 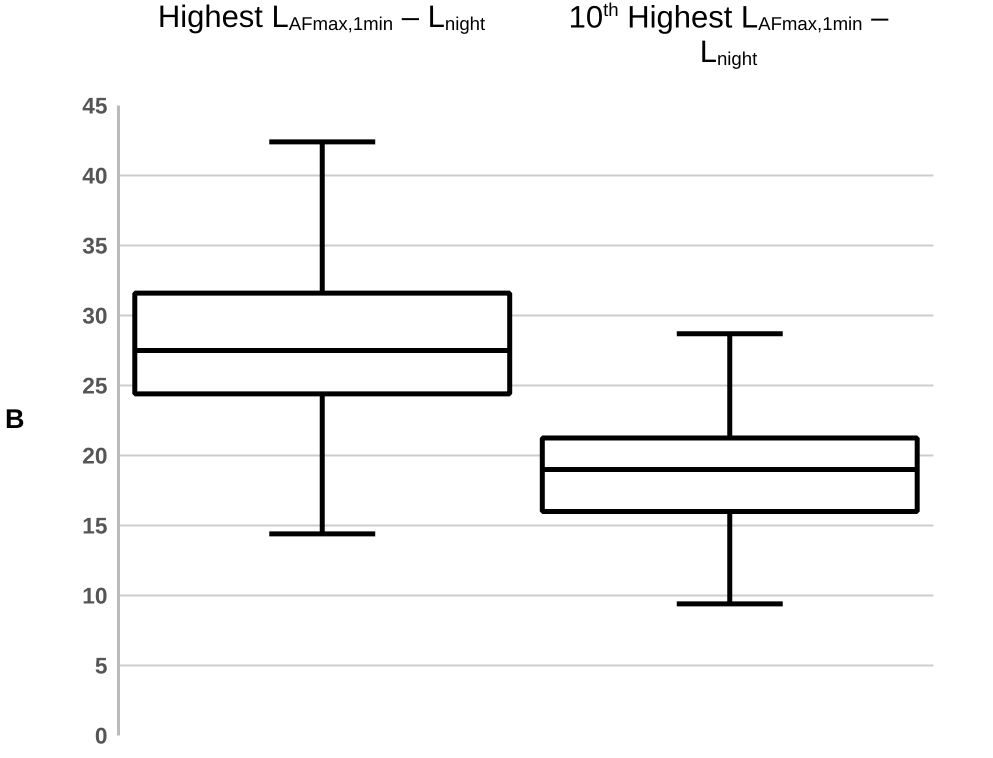 What do you see at coordinates (95, 315) in the screenshot?
I see `y-tick-label: 30` at bounding box center [95, 315].